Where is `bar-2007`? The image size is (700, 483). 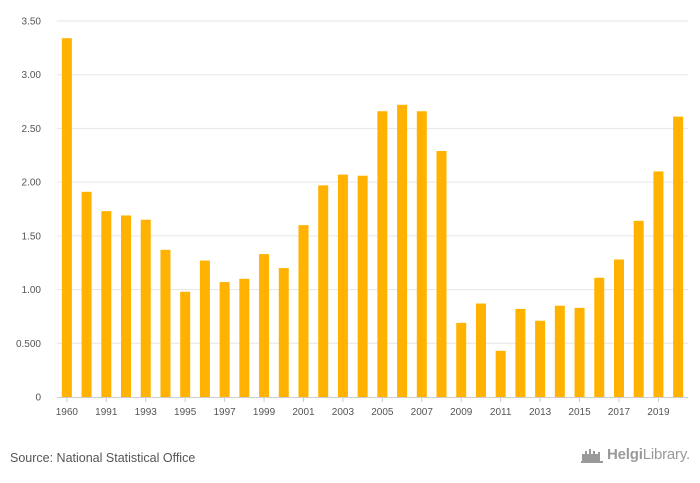 bar-2007 is located at coordinates (421, 254).